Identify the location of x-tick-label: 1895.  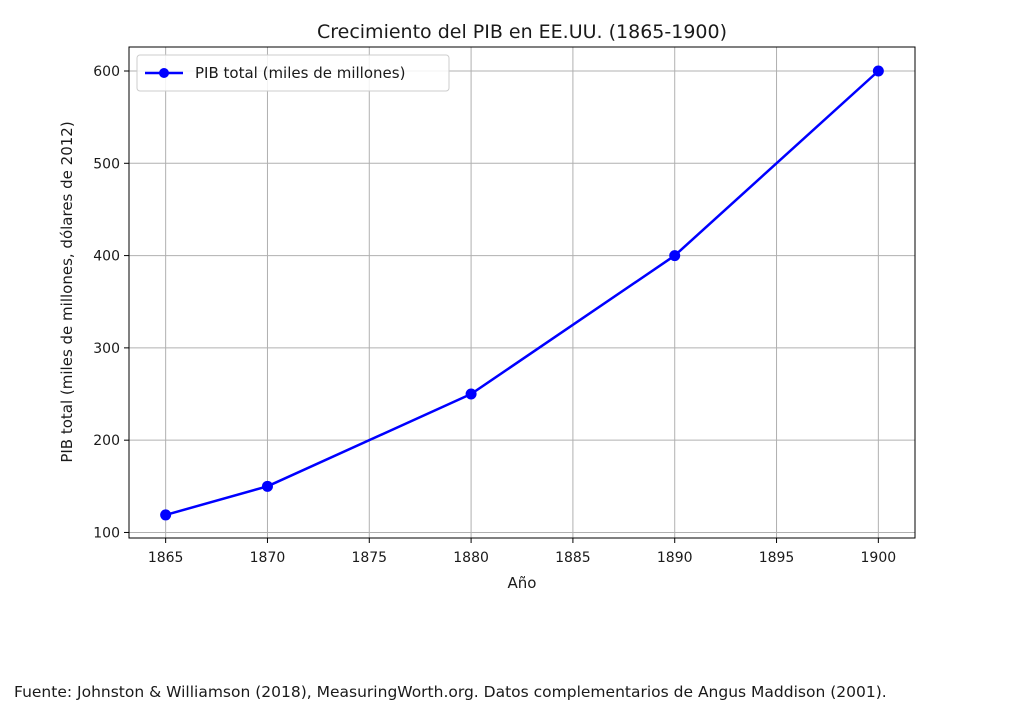
(777, 558).